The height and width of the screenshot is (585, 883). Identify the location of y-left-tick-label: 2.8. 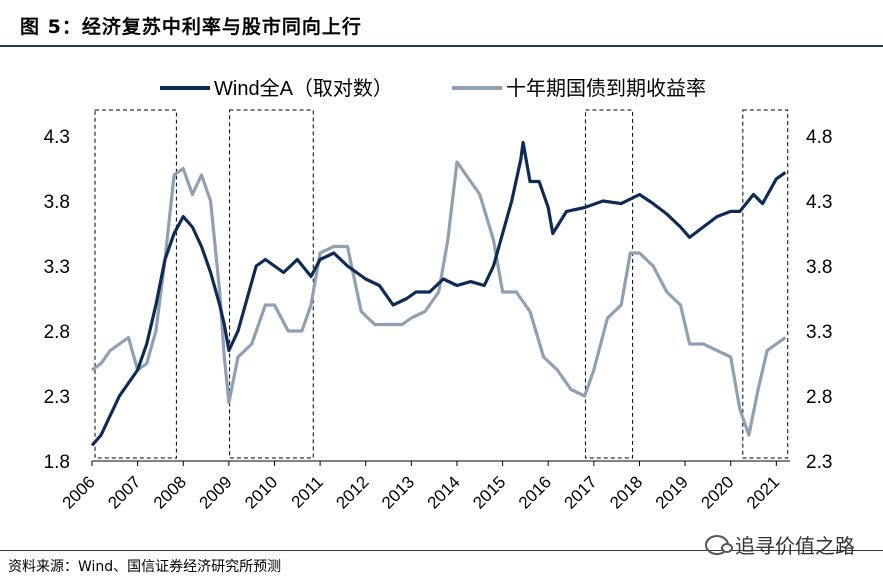
(57, 332).